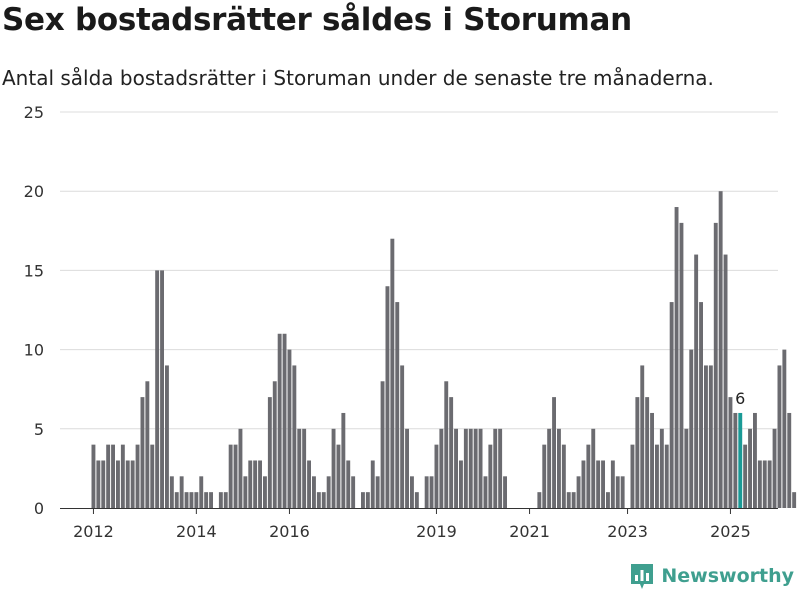 The height and width of the screenshot is (600, 800). What do you see at coordinates (627, 531) in the screenshot?
I see `x-tick-label: 2023` at bounding box center [627, 531].